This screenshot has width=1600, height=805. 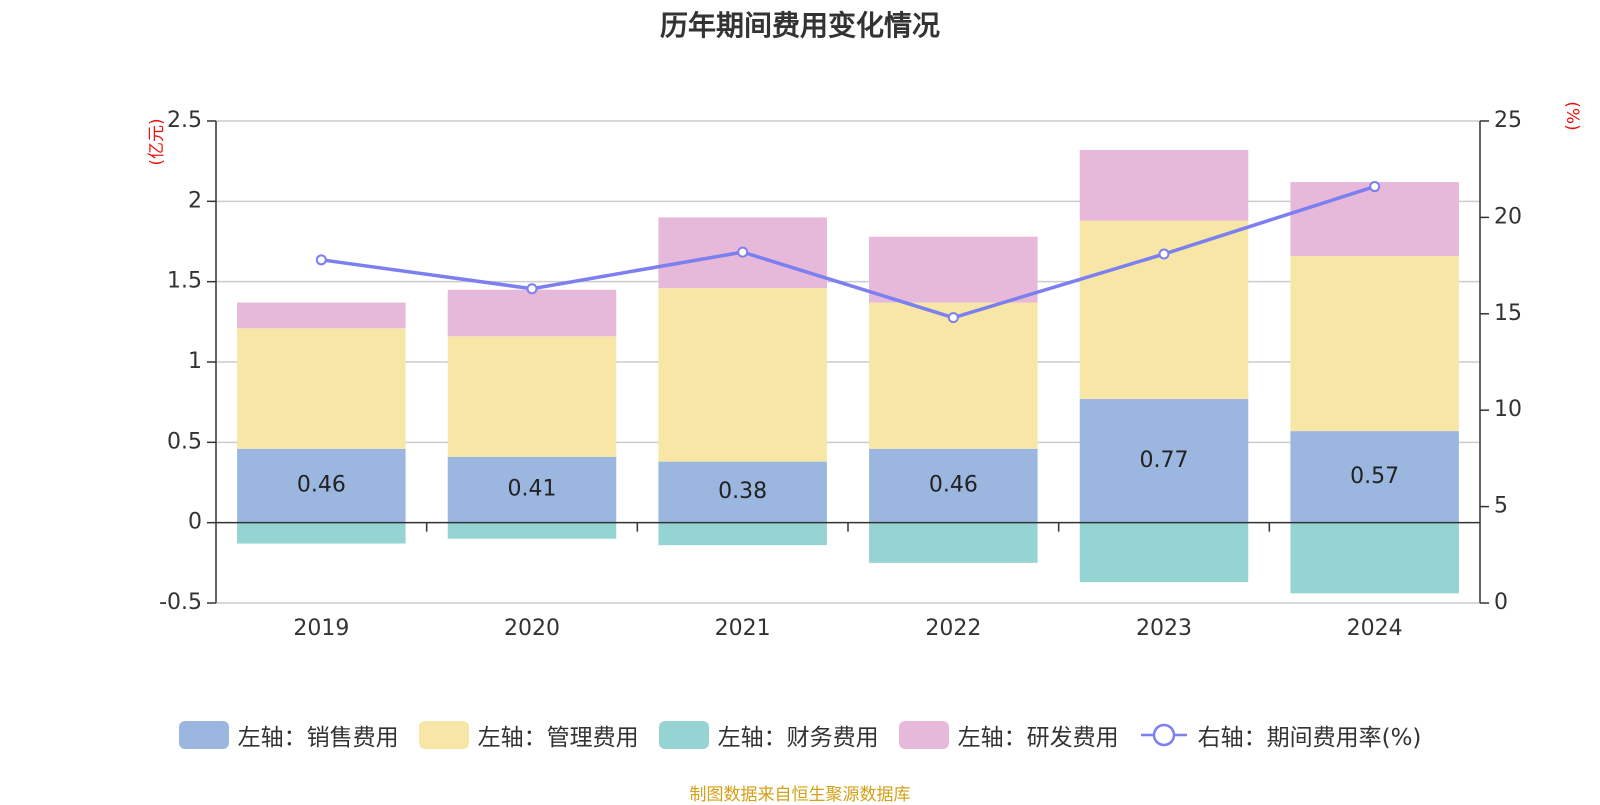 What do you see at coordinates (1163, 735) in the screenshot?
I see `legend-line-icon` at bounding box center [1163, 735].